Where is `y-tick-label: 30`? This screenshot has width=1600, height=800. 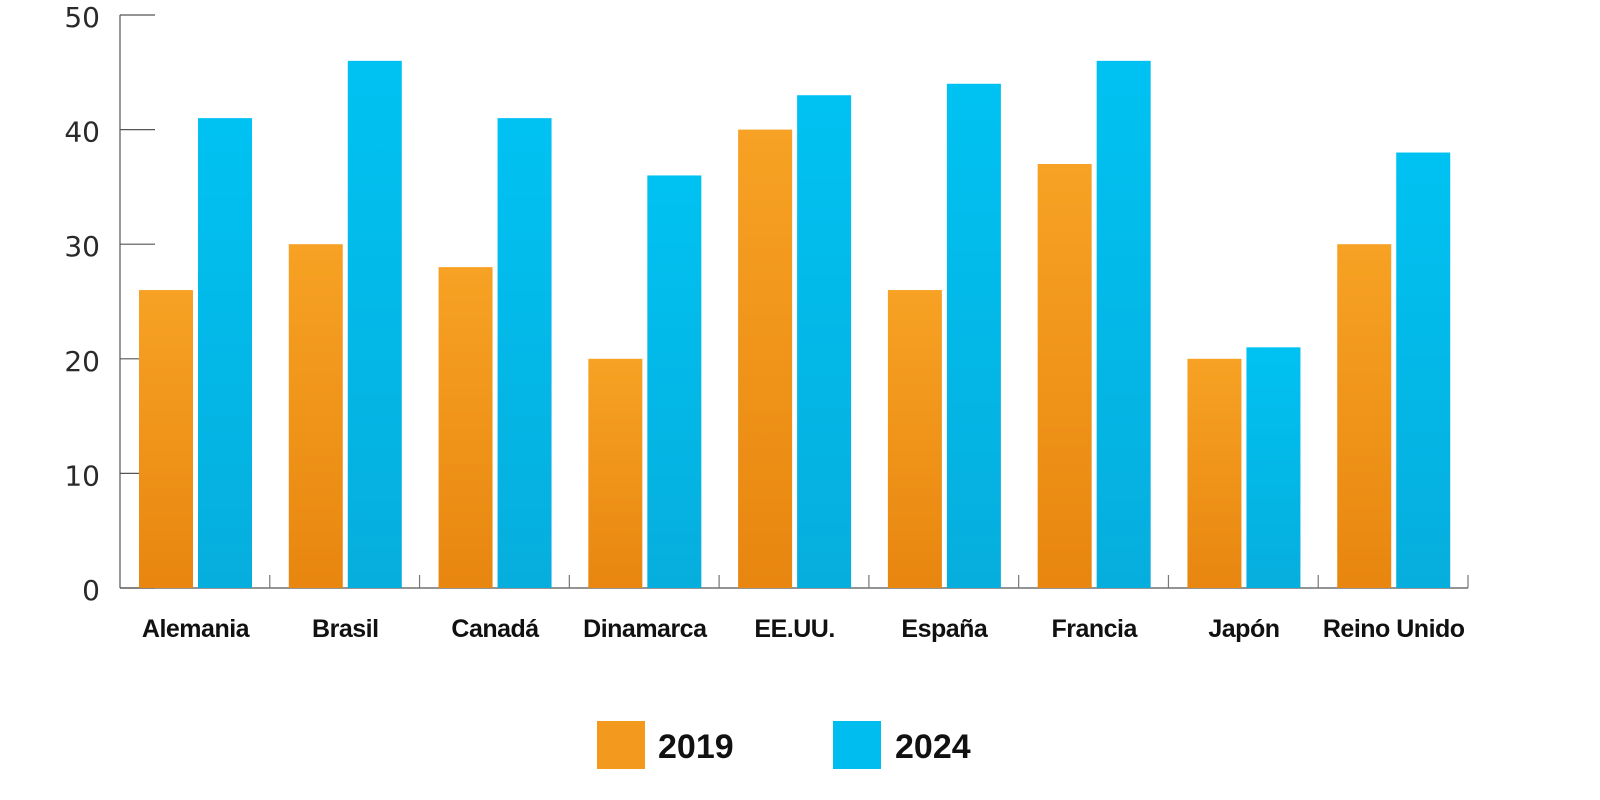 y-tick-label: 30 is located at coordinates (82, 246).